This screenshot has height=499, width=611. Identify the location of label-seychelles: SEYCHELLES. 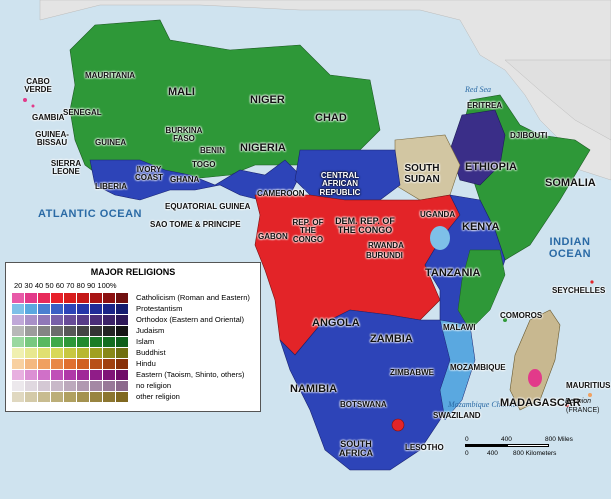
(579, 290).